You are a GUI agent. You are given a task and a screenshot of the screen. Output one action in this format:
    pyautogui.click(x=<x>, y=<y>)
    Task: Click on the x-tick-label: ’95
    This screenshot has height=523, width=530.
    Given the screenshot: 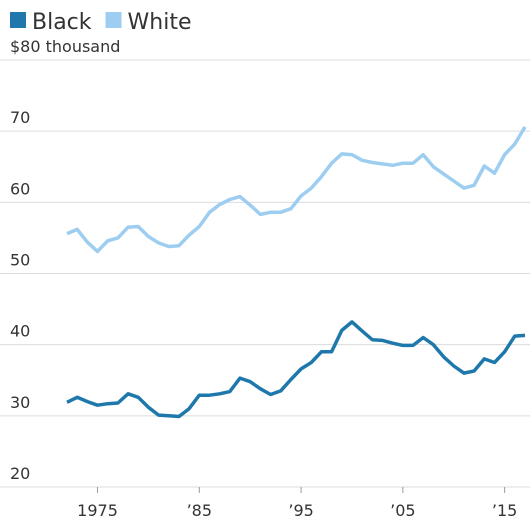 What is the action you would take?
    pyautogui.click(x=300, y=510)
    